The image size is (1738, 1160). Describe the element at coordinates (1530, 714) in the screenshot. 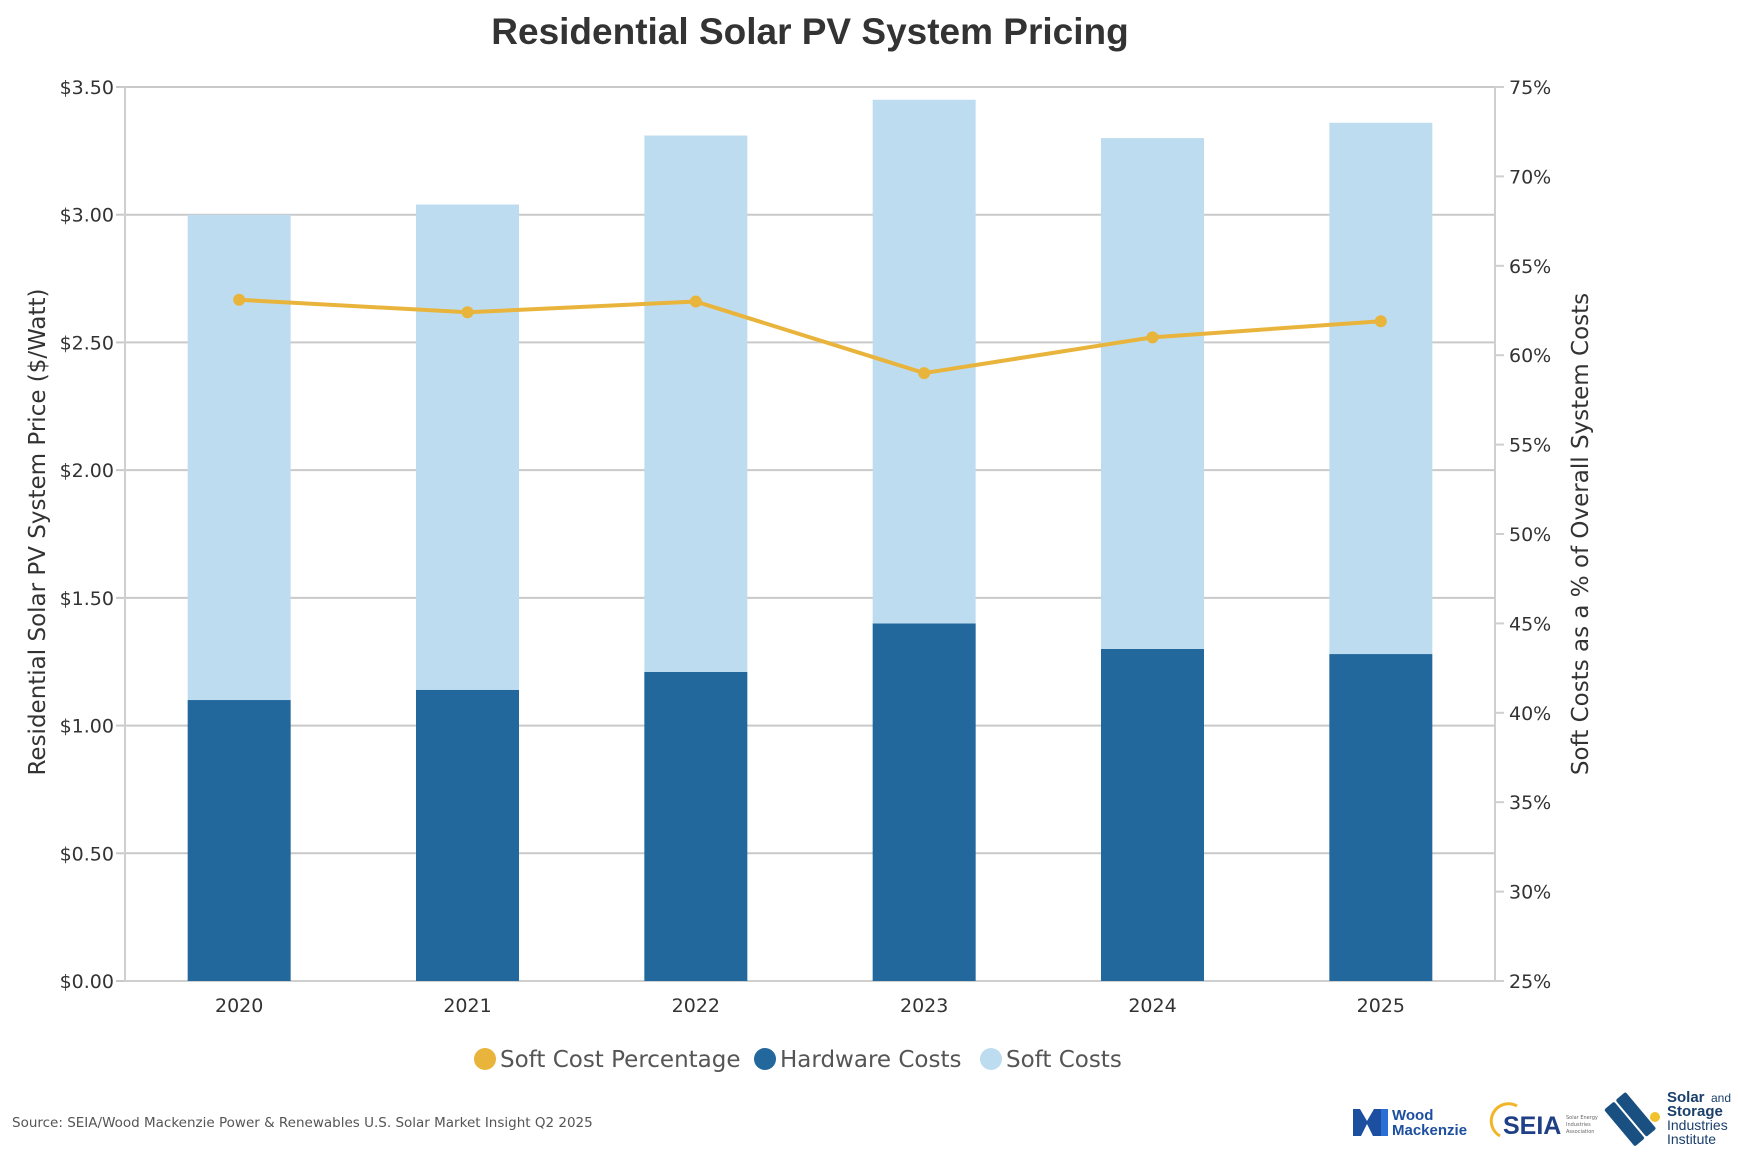

I see `right-tick-label: 40%` at that location.